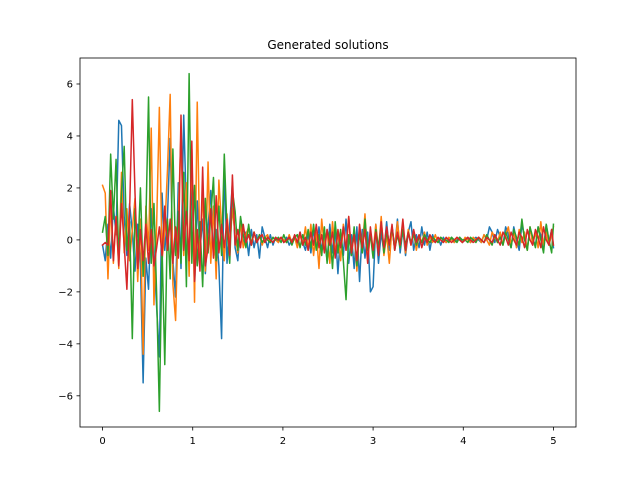 This screenshot has width=640, height=480. Describe the element at coordinates (463, 441) in the screenshot. I see `x-tick-label: 4` at that location.